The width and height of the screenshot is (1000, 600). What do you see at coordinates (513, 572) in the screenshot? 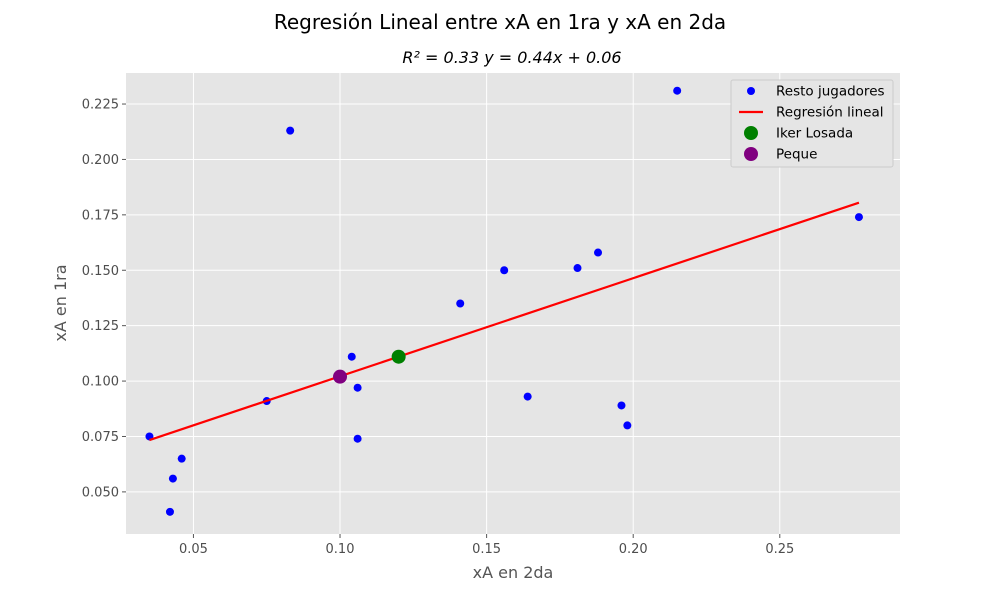
I see `x-axis-label: xA en 2da` at bounding box center [513, 572].